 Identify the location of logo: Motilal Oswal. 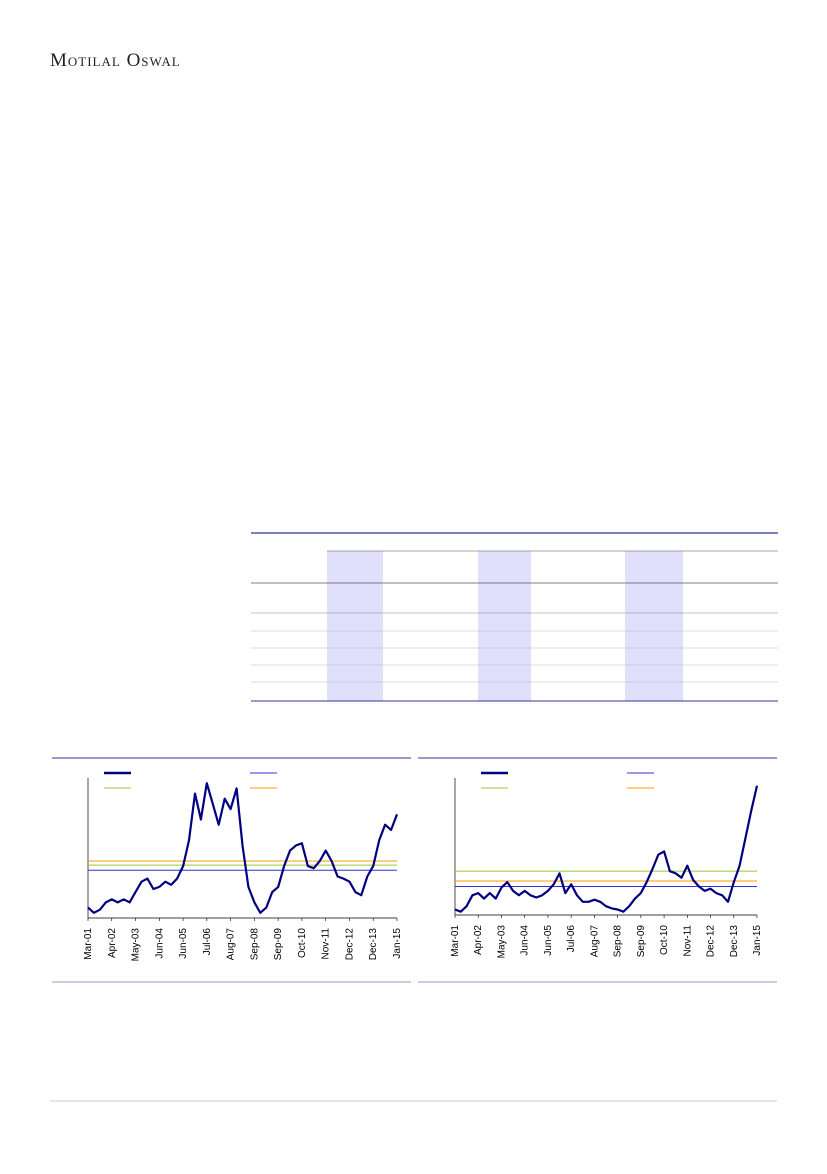
(115, 60).